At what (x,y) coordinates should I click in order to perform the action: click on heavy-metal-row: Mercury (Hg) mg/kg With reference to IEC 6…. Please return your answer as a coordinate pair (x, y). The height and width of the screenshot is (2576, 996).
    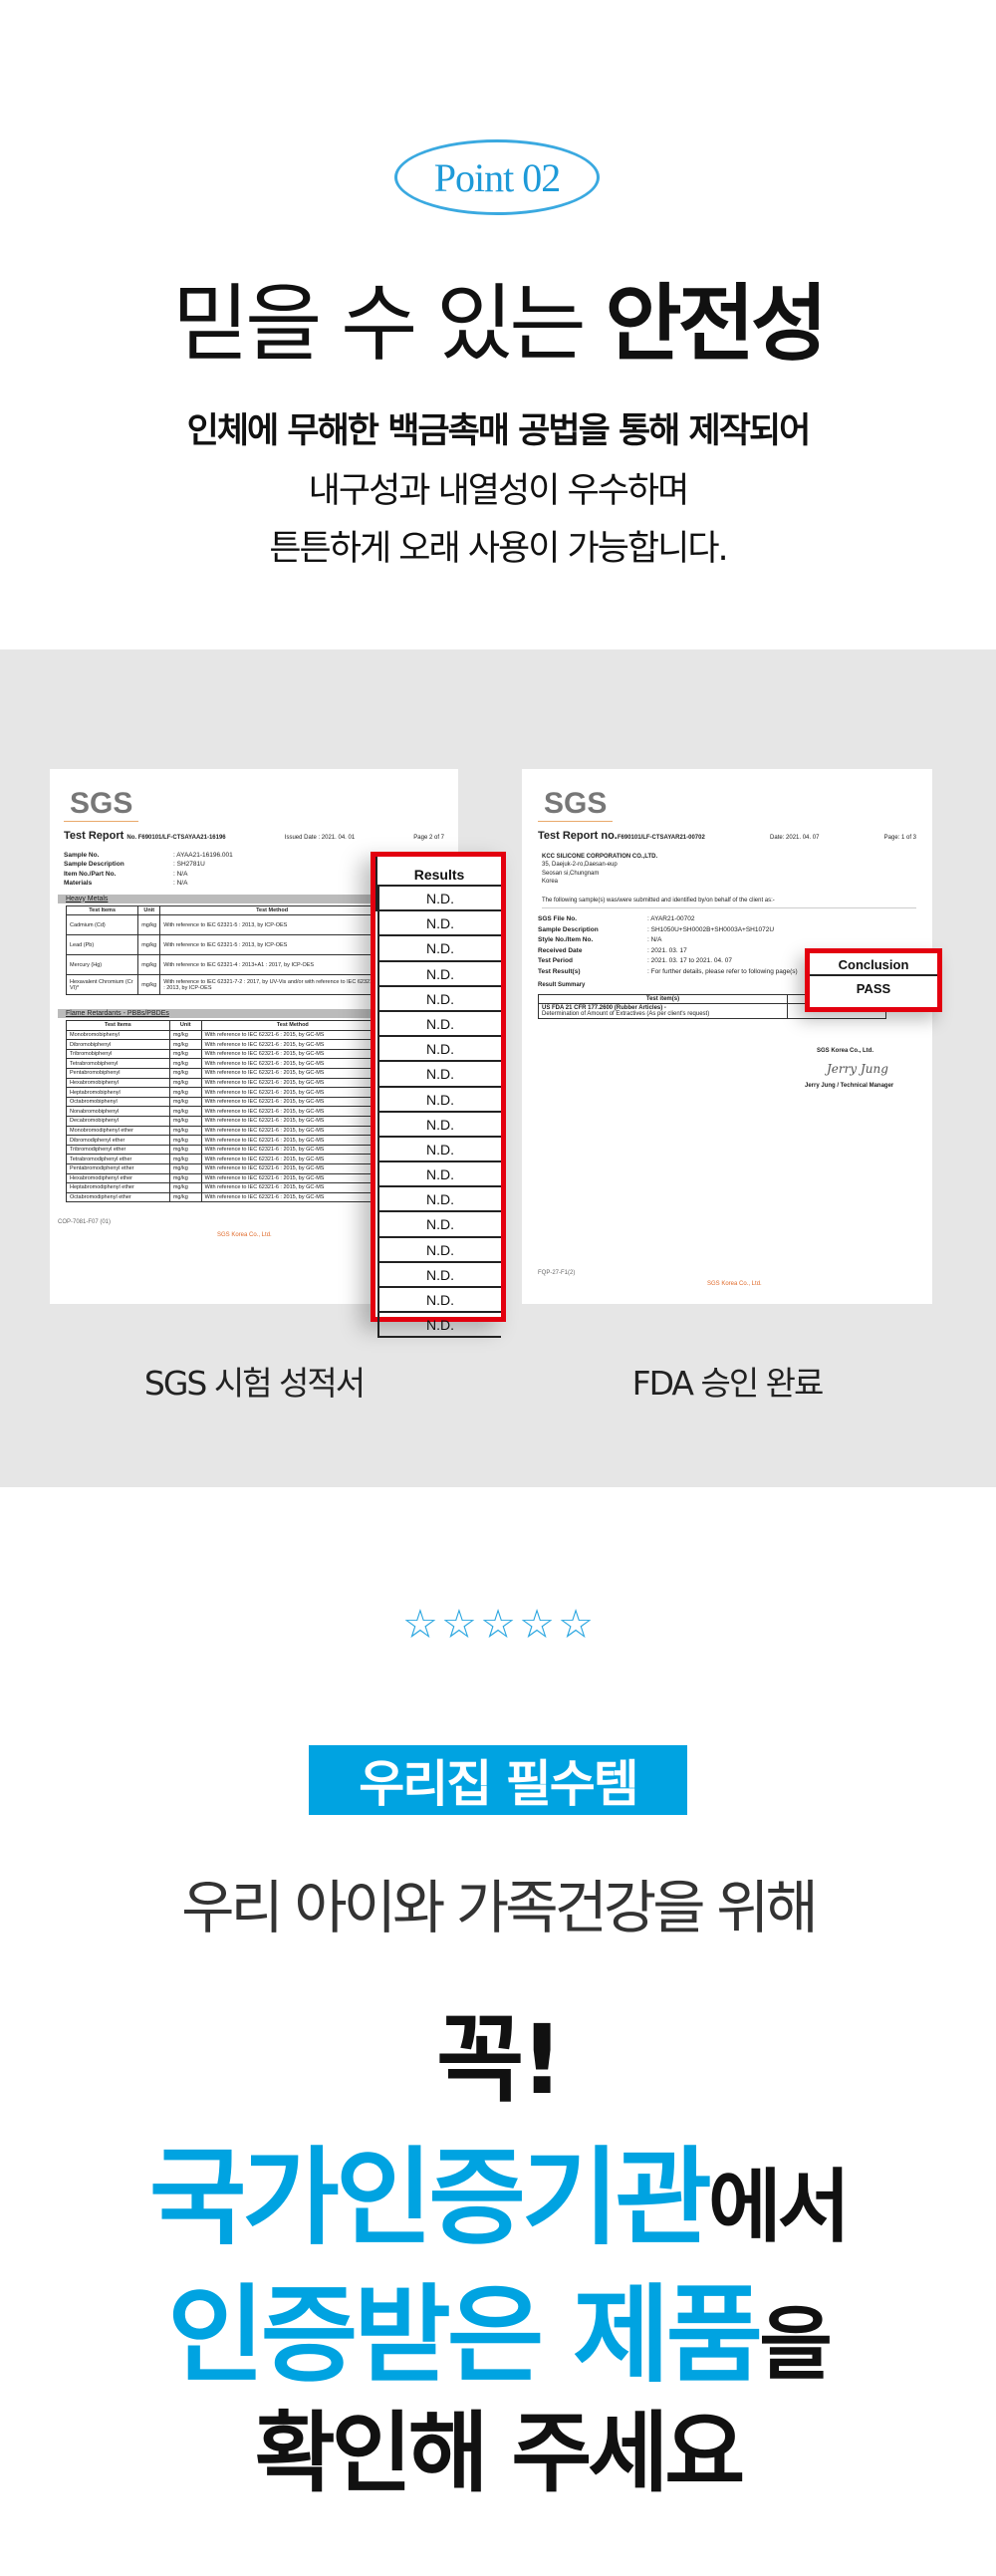
    Looking at the image, I should click on (224, 965).